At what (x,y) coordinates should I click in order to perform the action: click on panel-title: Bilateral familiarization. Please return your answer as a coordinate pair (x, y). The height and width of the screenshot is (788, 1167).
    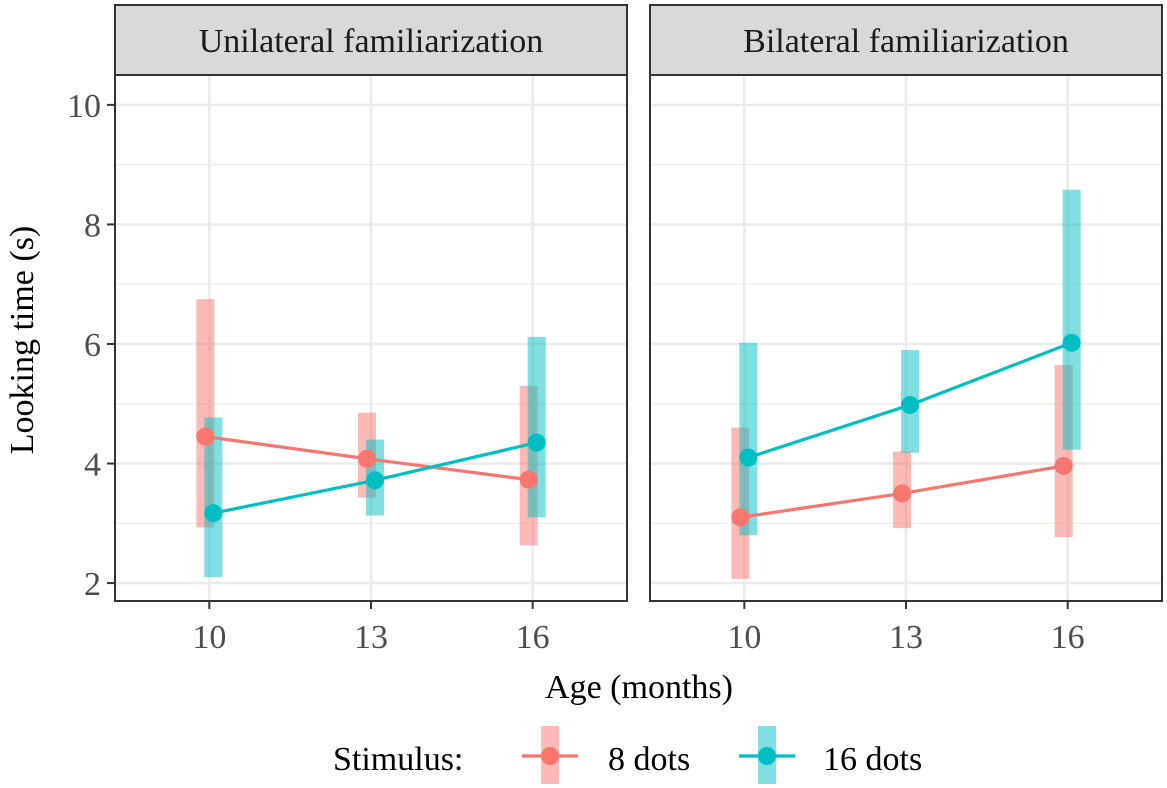
    Looking at the image, I should click on (906, 41).